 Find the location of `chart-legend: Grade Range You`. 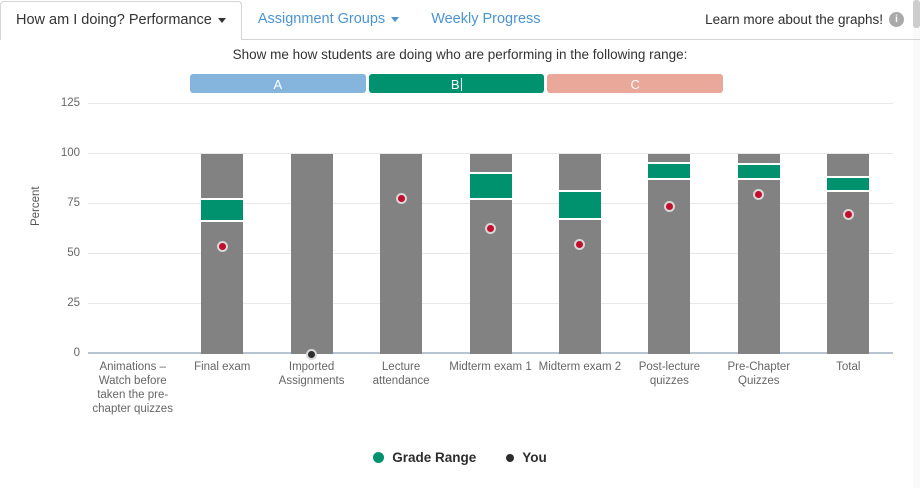

chart-legend: Grade Range You is located at coordinates (460, 457).